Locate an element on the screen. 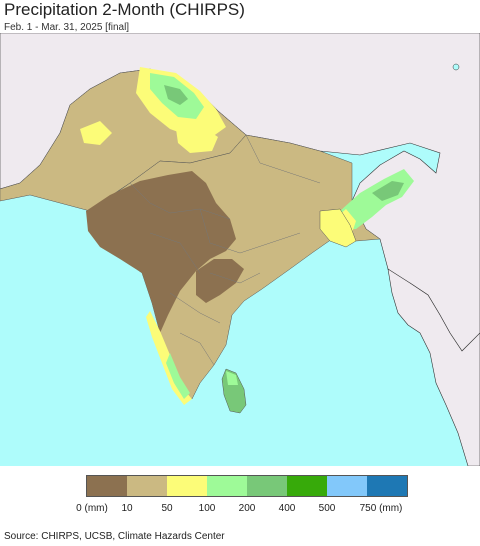 The height and width of the screenshot is (546, 480). legend-tick: 0 (mm) is located at coordinates (92, 508).